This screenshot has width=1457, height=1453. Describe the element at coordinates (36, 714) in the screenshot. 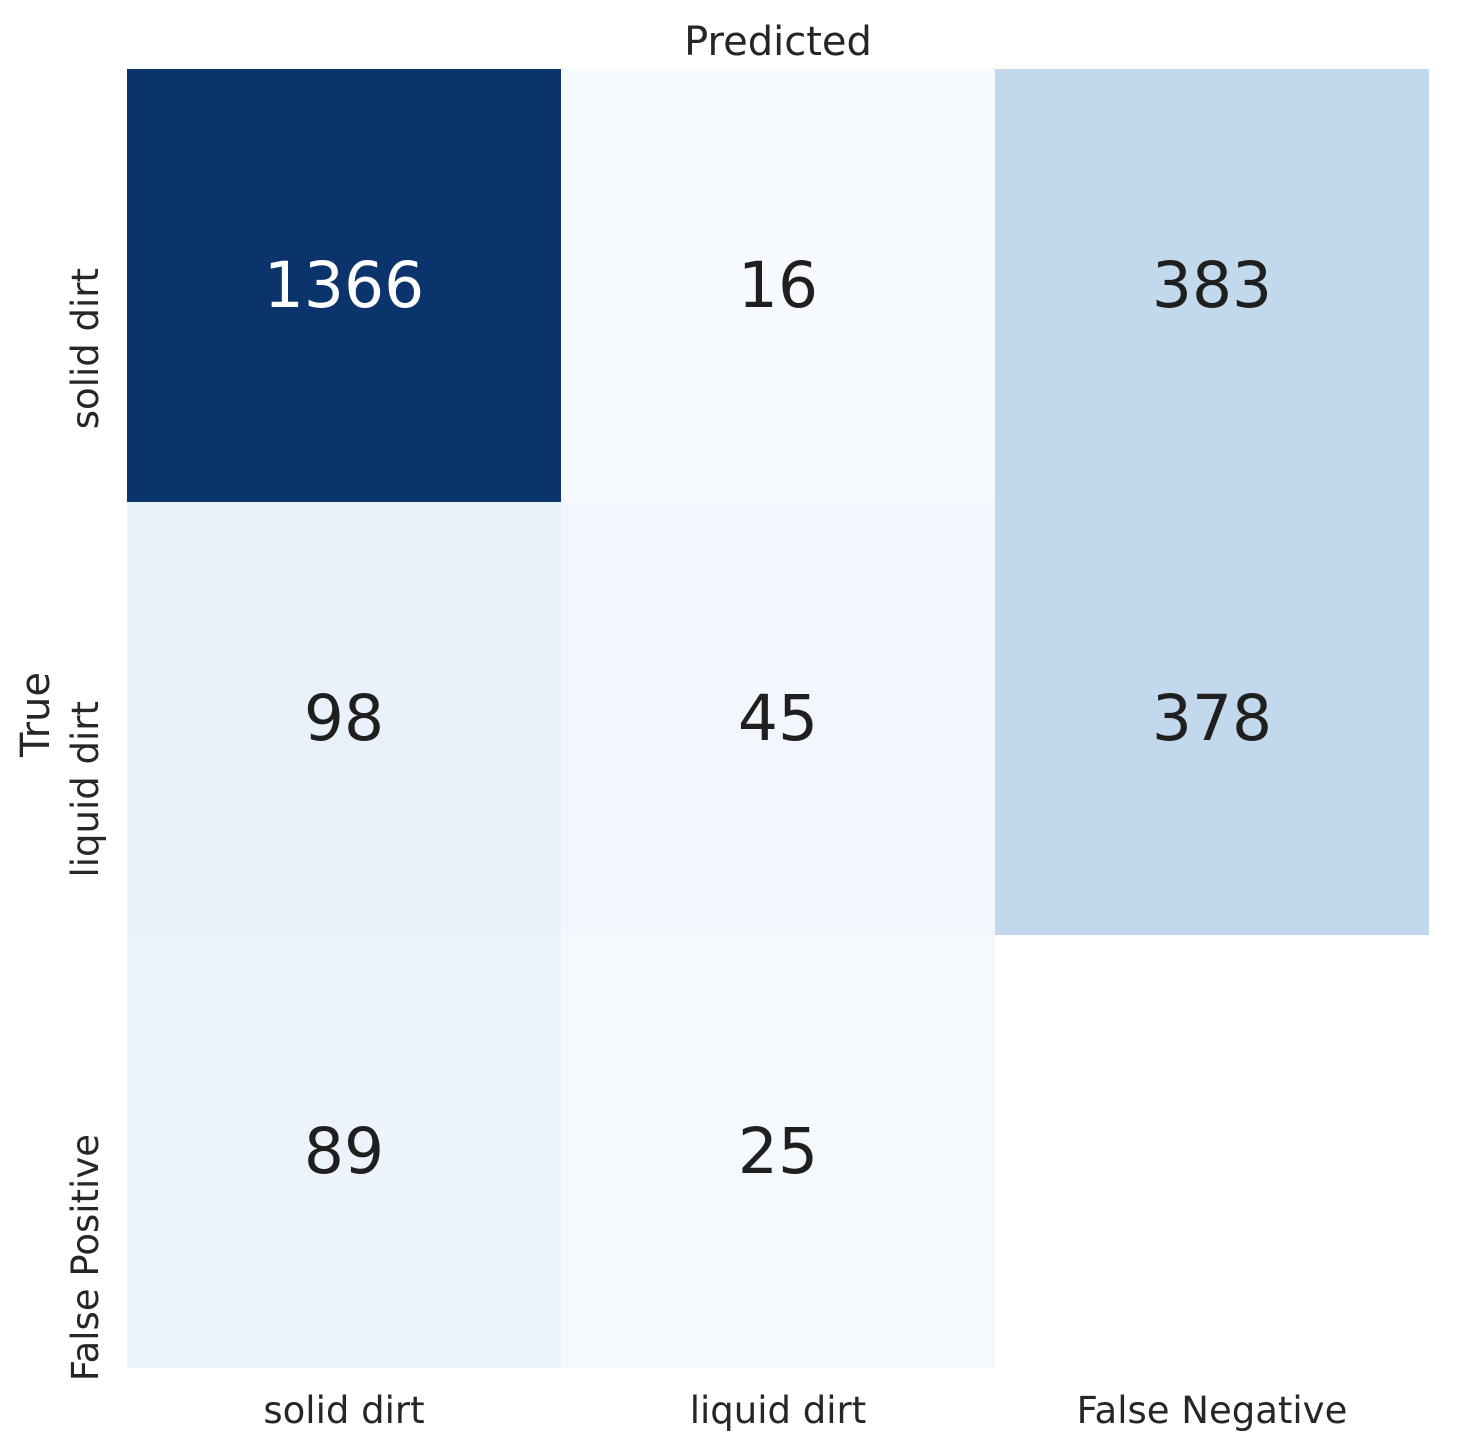

I see `y-axis-label: True` at that location.